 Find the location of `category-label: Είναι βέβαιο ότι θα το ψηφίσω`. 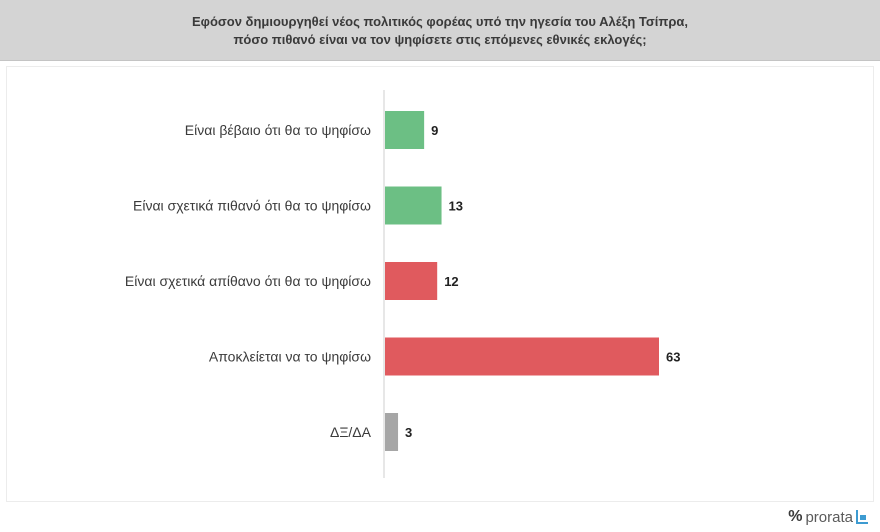

category-label: Είναι βέβαιο ότι θα το ψηφίσω is located at coordinates (278, 130).